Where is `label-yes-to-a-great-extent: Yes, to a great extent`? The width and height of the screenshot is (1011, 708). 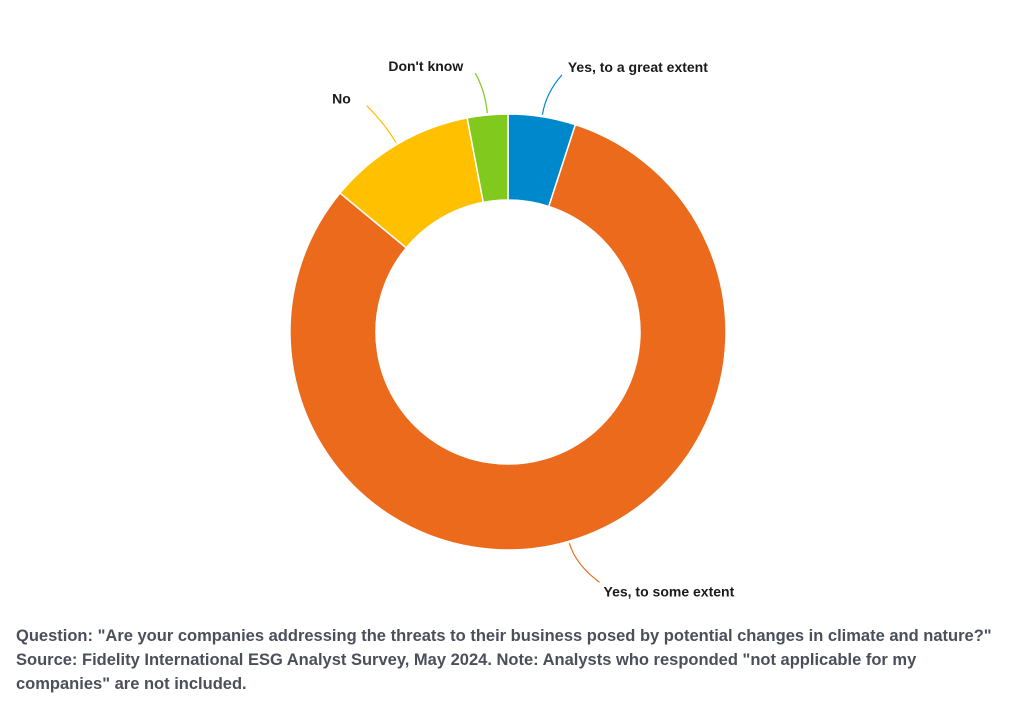 label-yes-to-a-great-extent: Yes, to a great extent is located at coordinates (638, 67).